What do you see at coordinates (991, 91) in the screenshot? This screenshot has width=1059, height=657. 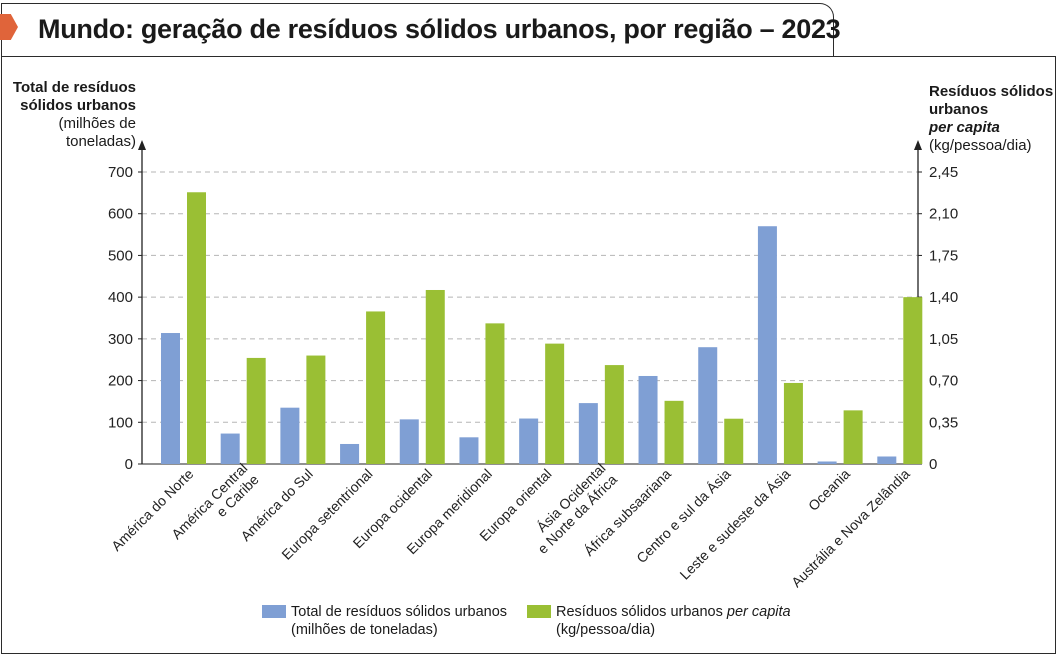 I see `right-axis-title-line1: Resíduos sólidos` at bounding box center [991, 91].